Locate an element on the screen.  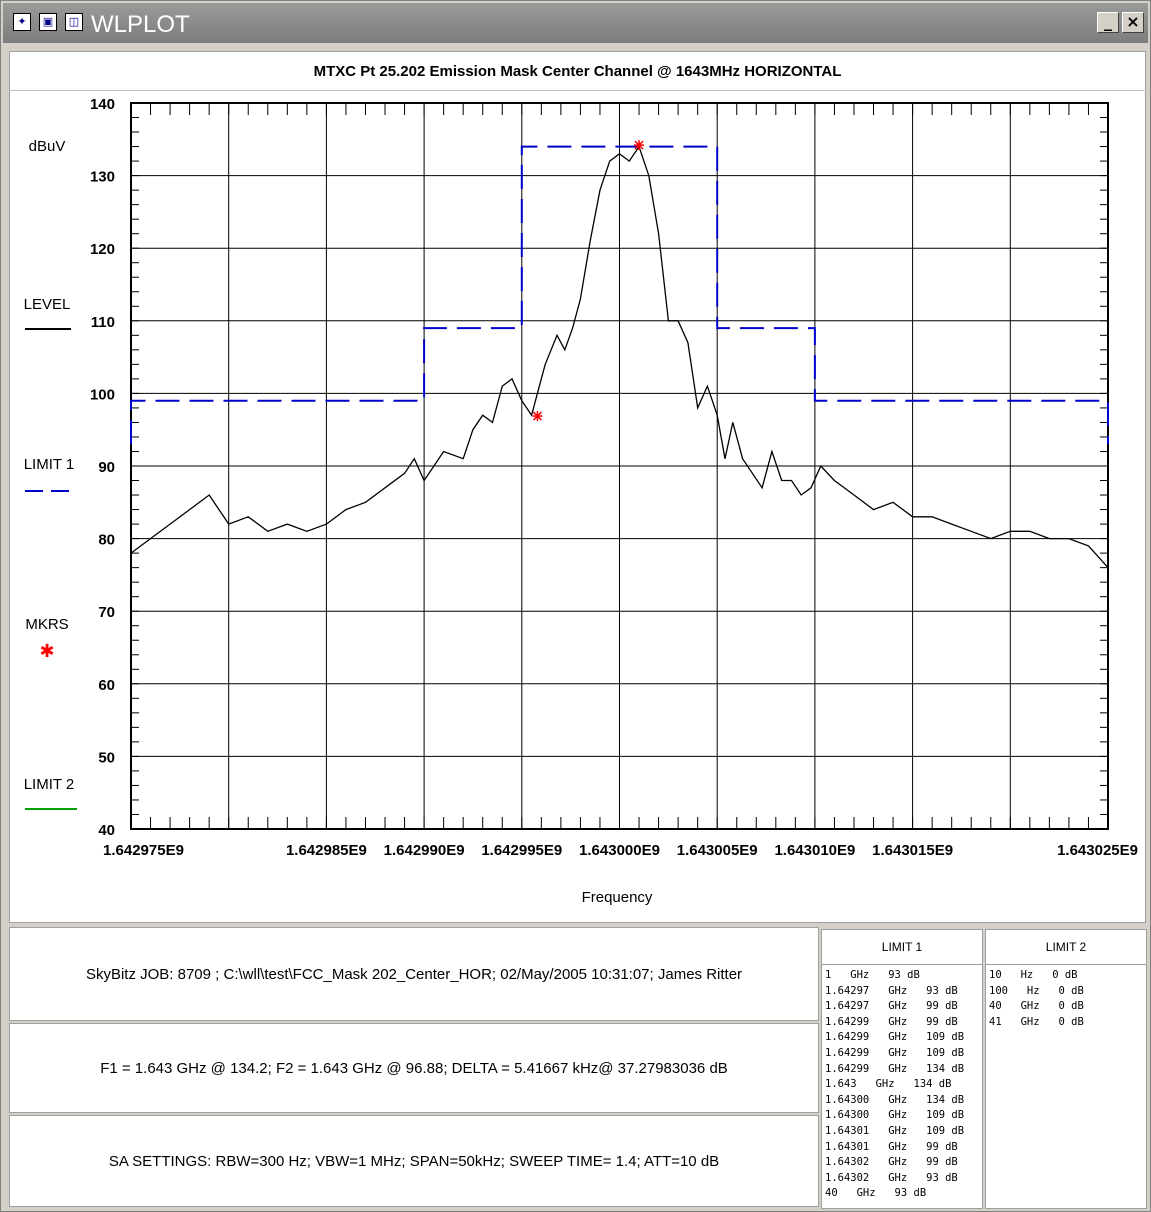
x-tick-label: 1.643010E9 is located at coordinates (814, 850).